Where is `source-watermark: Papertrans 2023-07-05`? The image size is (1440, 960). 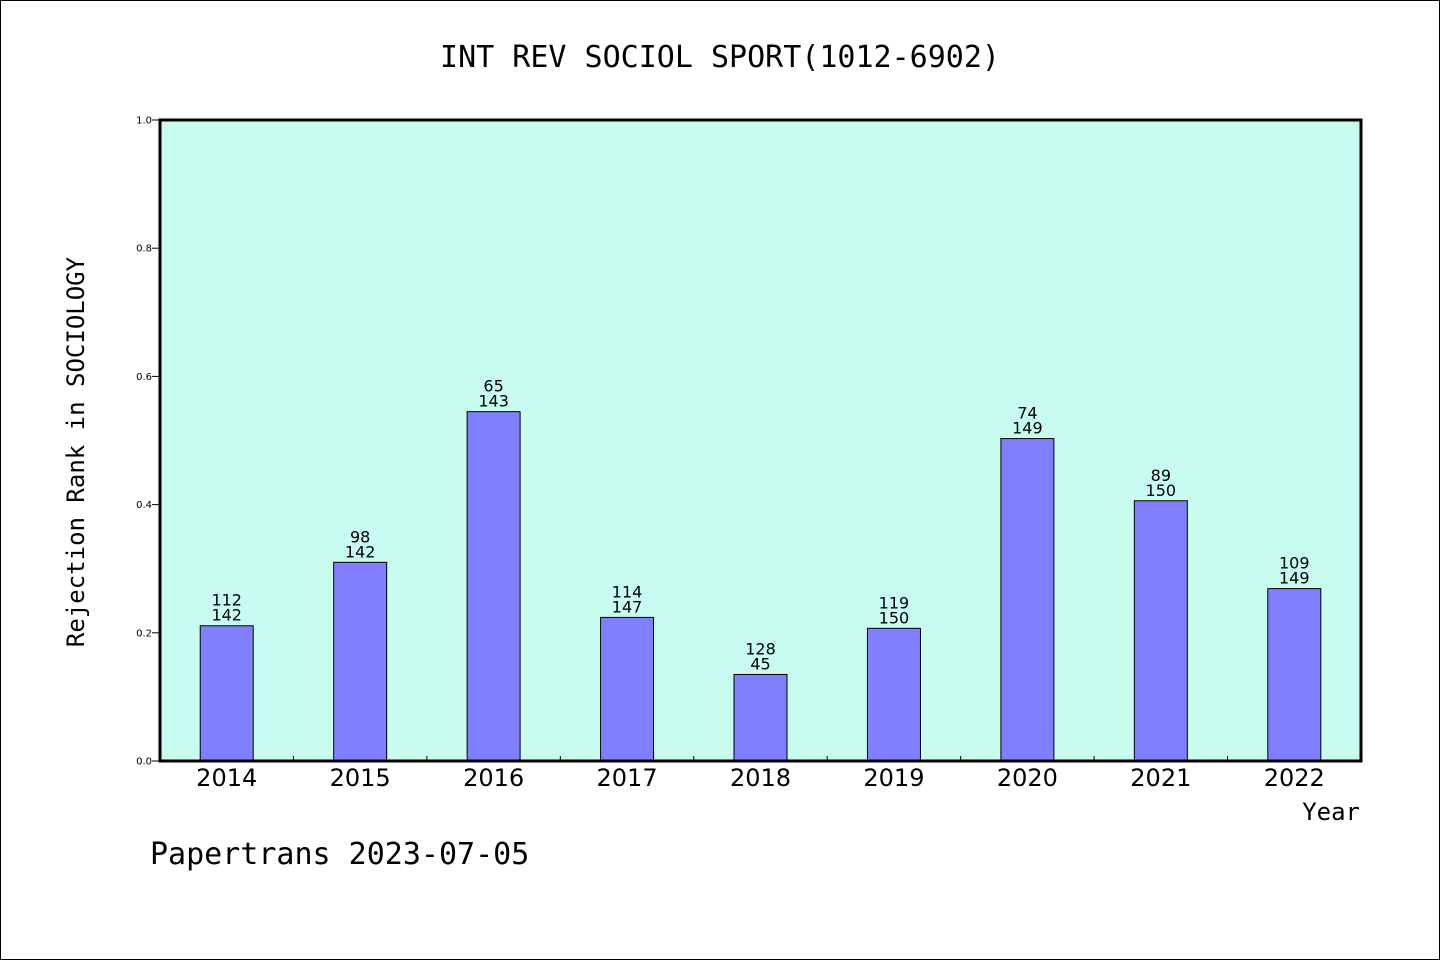 source-watermark: Papertrans 2023-07-05 is located at coordinates (339, 854).